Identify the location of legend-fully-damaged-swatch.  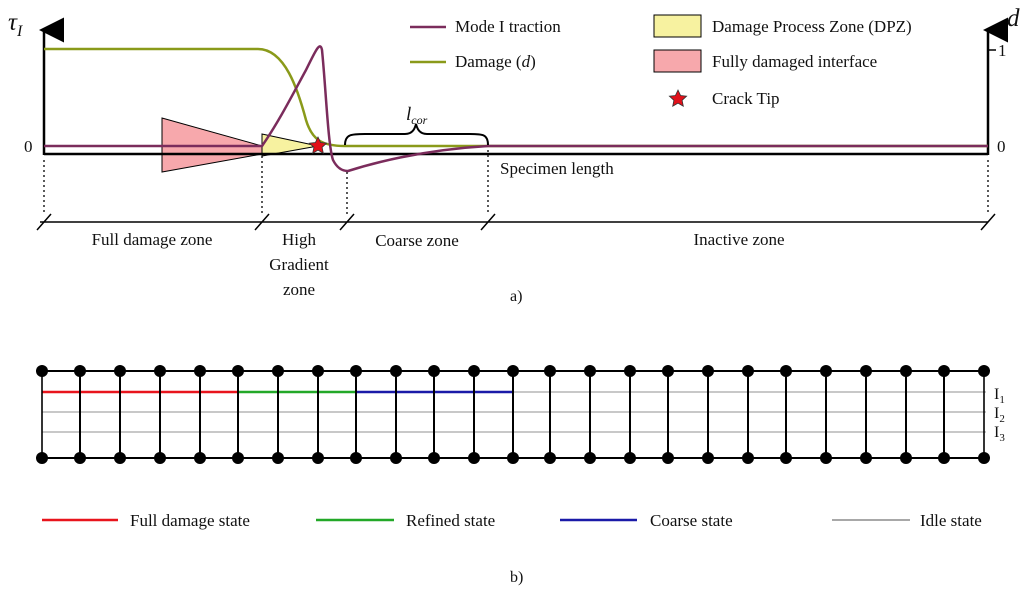
(677, 61).